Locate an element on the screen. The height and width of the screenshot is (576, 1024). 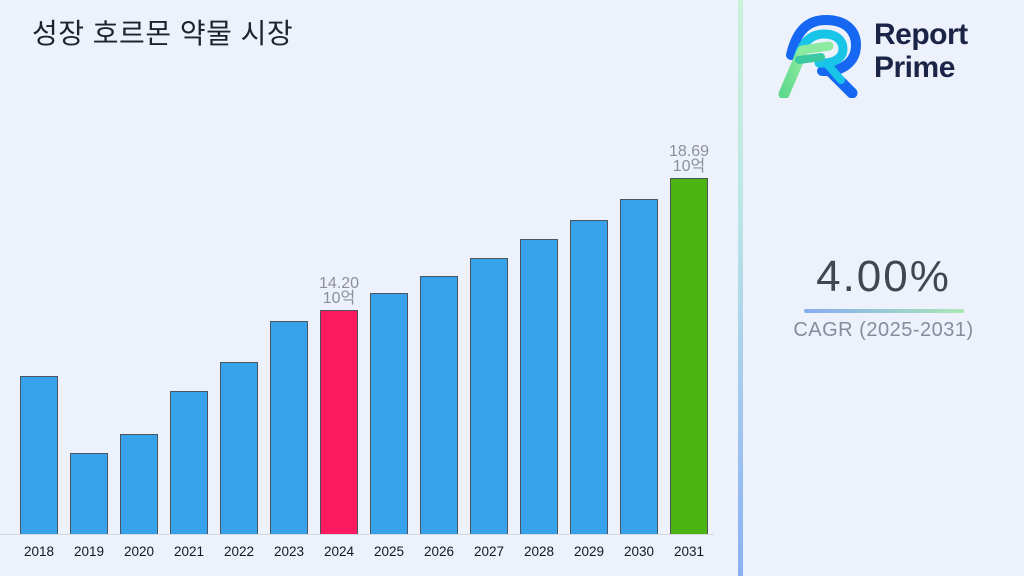
brand-logo: Report Prime is located at coordinates (872, 54).